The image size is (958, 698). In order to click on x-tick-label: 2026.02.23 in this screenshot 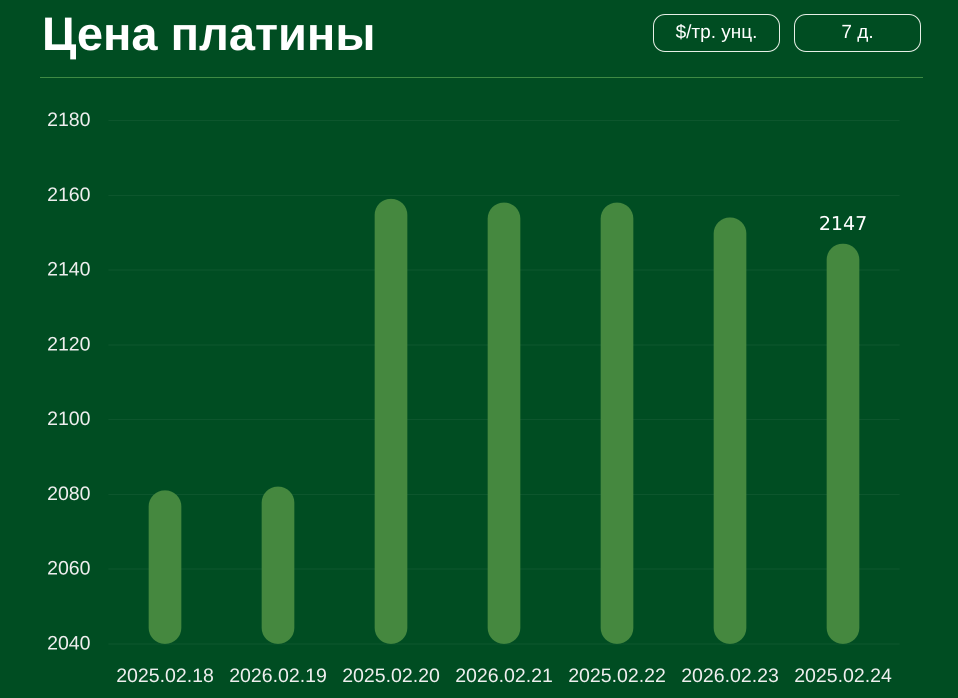, I will do `click(730, 676)`.